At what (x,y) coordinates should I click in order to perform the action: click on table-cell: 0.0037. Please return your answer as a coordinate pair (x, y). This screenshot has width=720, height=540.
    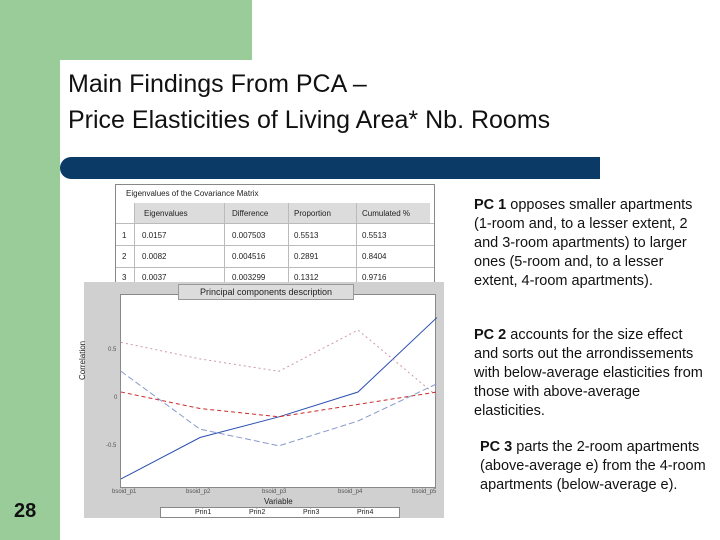
    Looking at the image, I should click on (154, 277).